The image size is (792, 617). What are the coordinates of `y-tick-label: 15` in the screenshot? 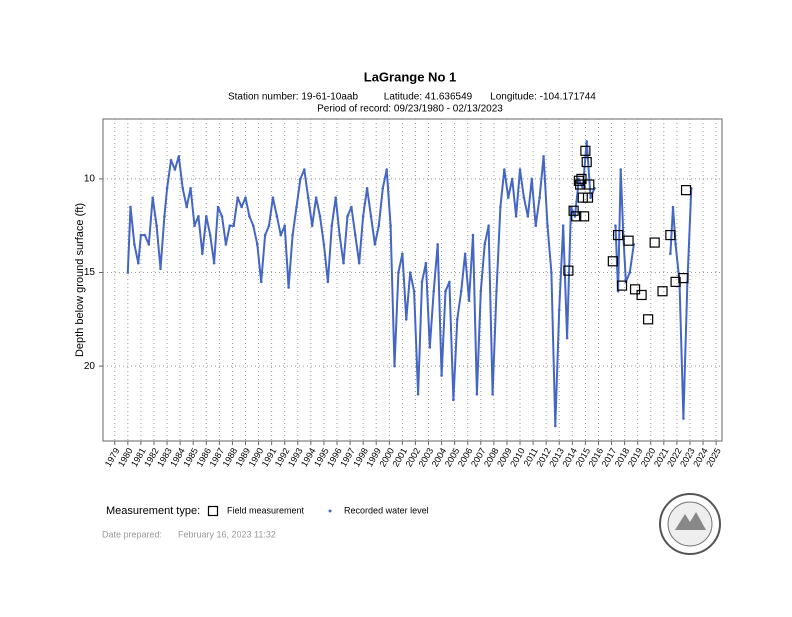 It's located at (90, 272).